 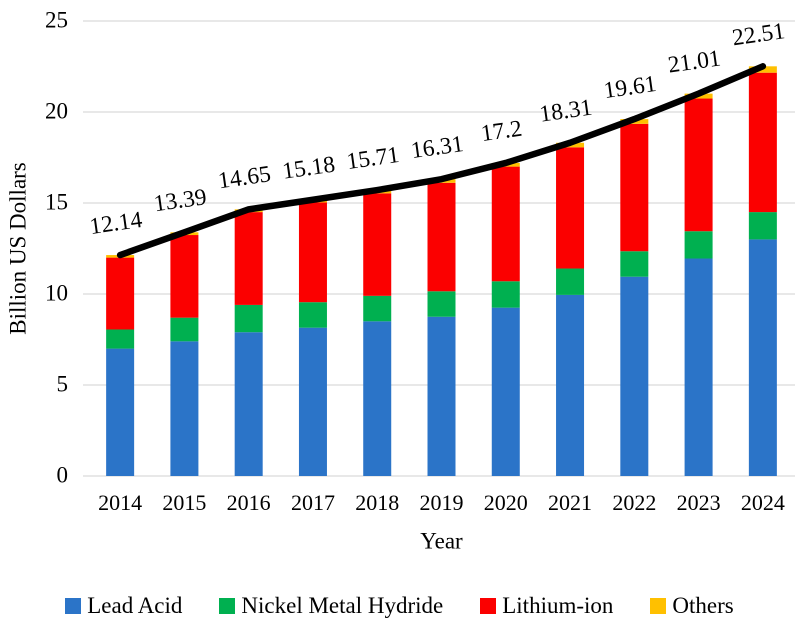 What do you see at coordinates (501, 131) in the screenshot?
I see `data-label: 17.2` at bounding box center [501, 131].